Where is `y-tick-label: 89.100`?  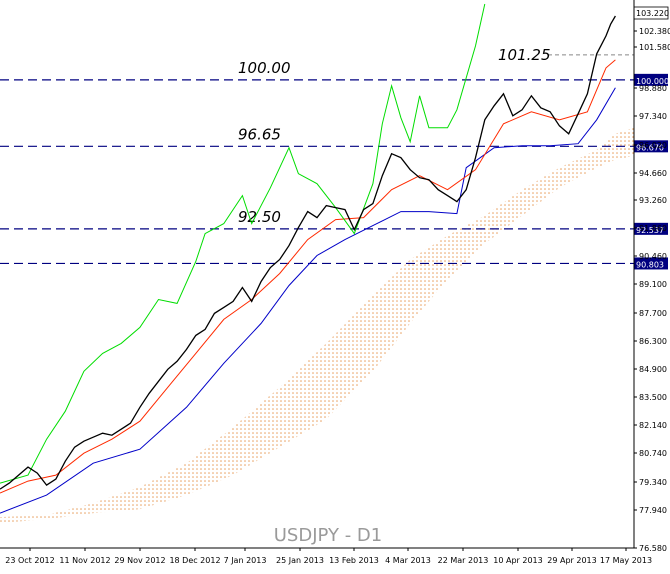 y-tick-label: 89.100 is located at coordinates (653, 284).